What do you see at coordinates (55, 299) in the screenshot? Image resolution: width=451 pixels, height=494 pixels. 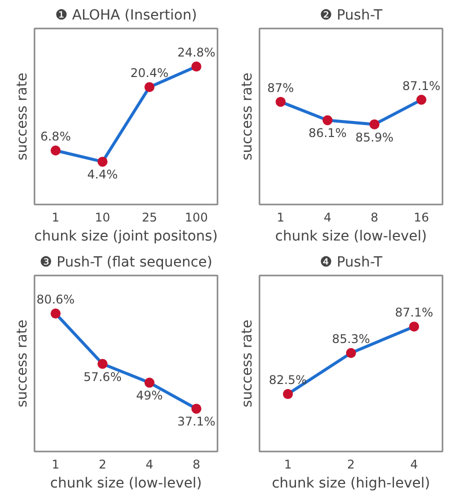 I see `data-label: 80.6%` at bounding box center [55, 299].